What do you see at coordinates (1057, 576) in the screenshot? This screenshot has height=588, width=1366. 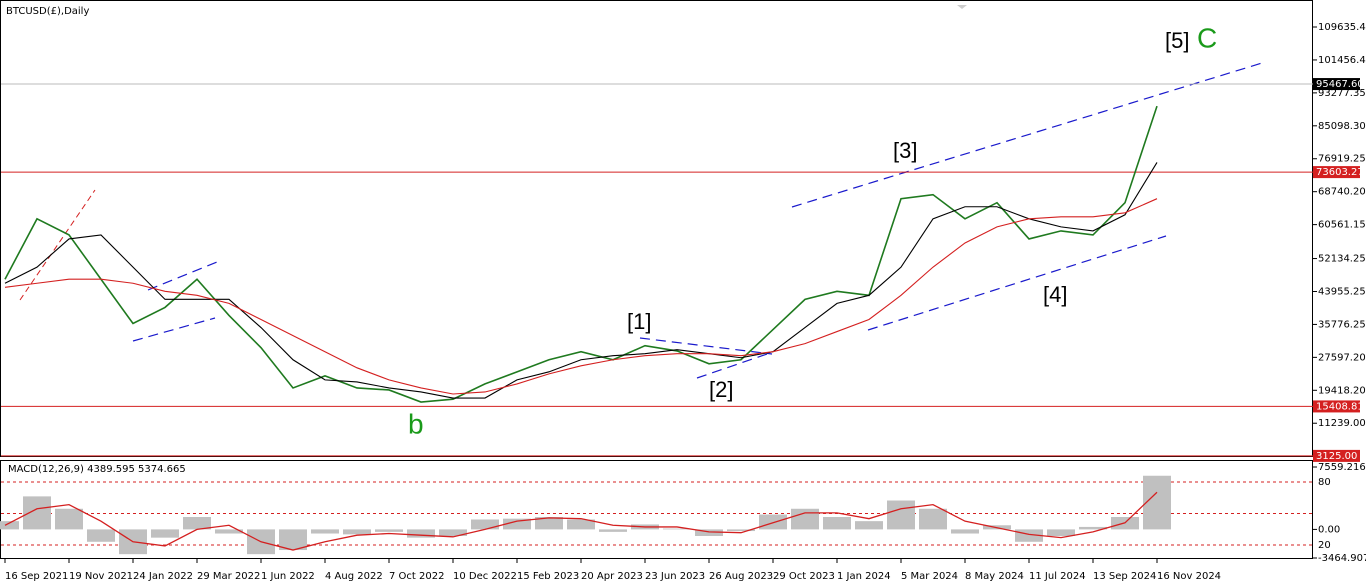 I see `x-tick-label: 11 Jul 2024` at bounding box center [1057, 576].